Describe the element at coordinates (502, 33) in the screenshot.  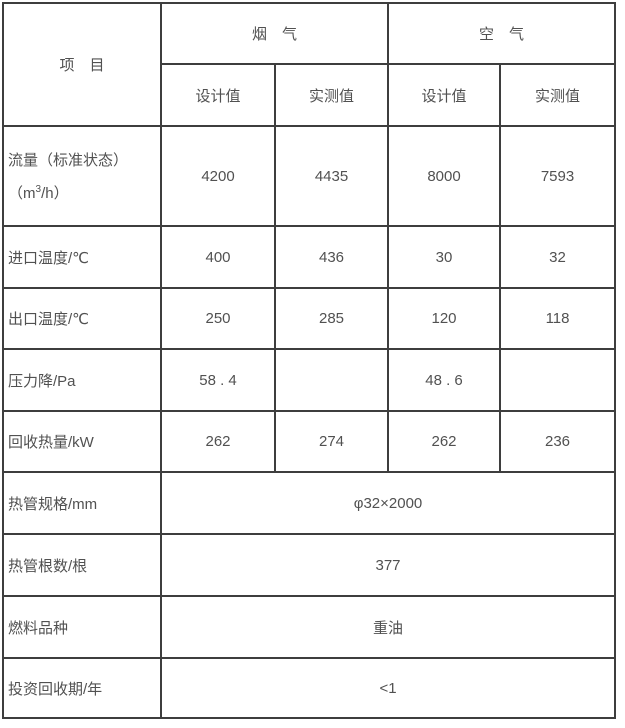
I see `header-air-cell: 空 气` at that location.